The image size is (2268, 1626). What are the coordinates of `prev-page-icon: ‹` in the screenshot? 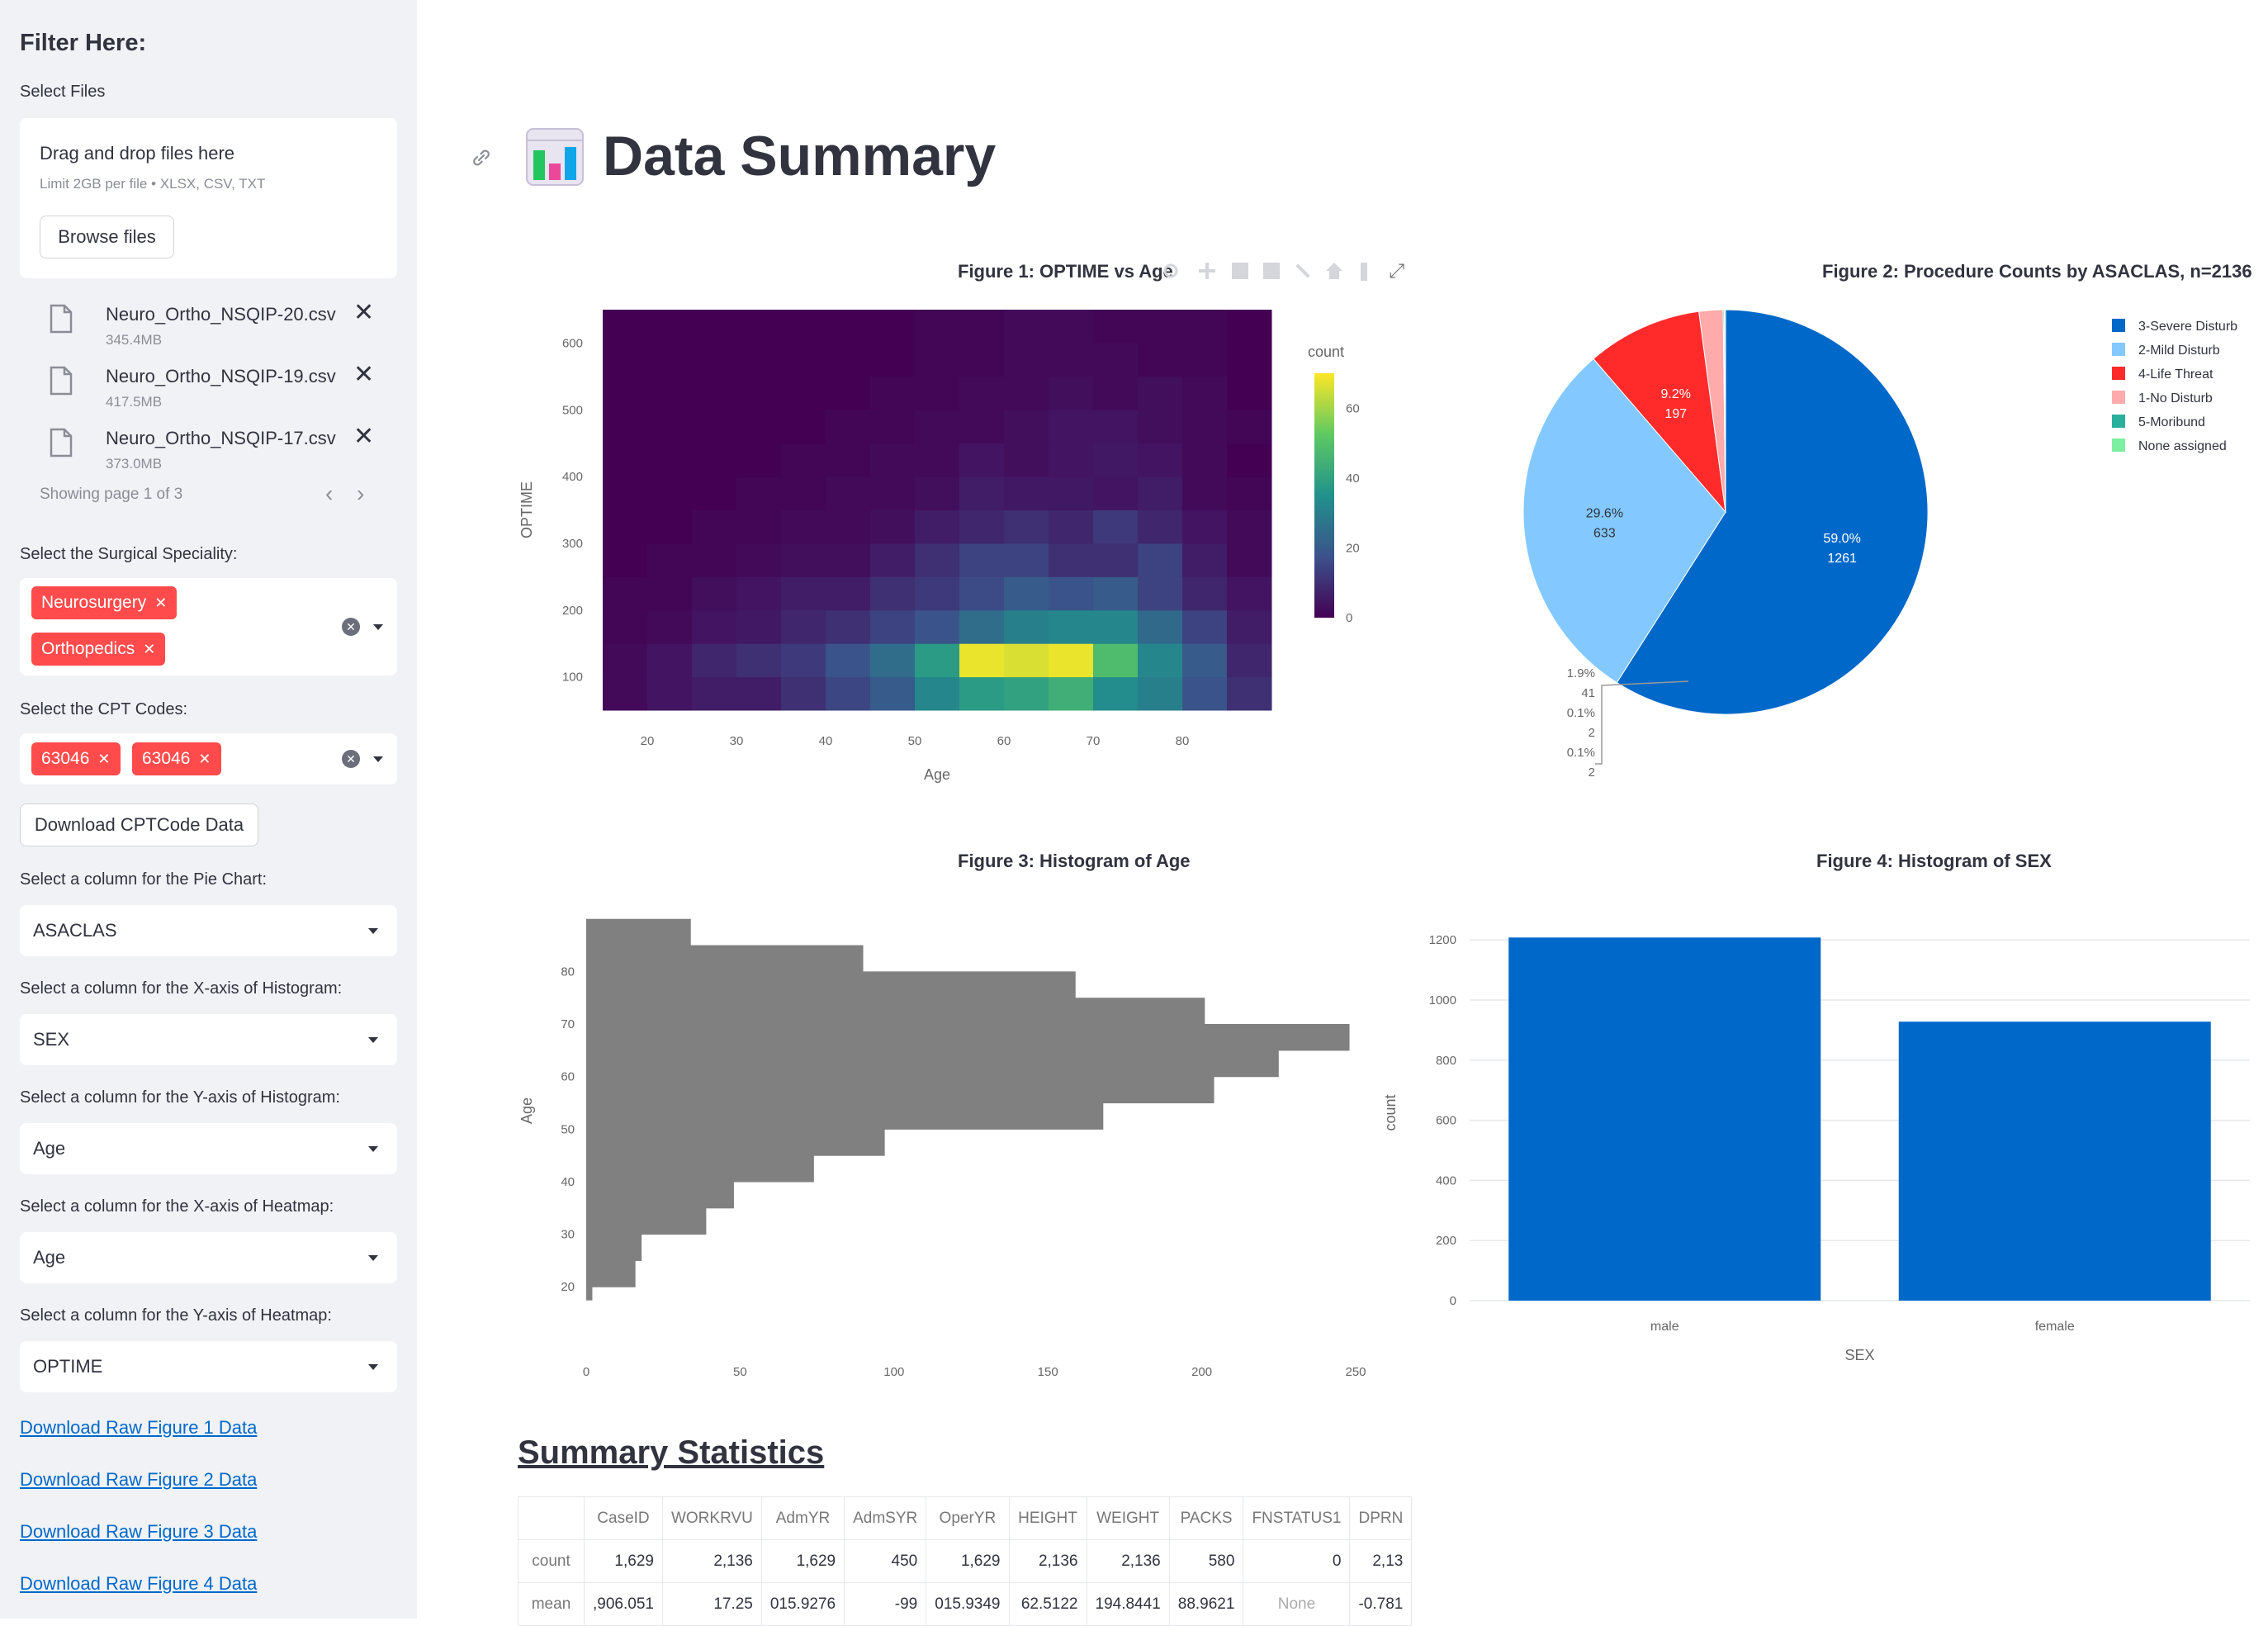 It's located at (329, 493).